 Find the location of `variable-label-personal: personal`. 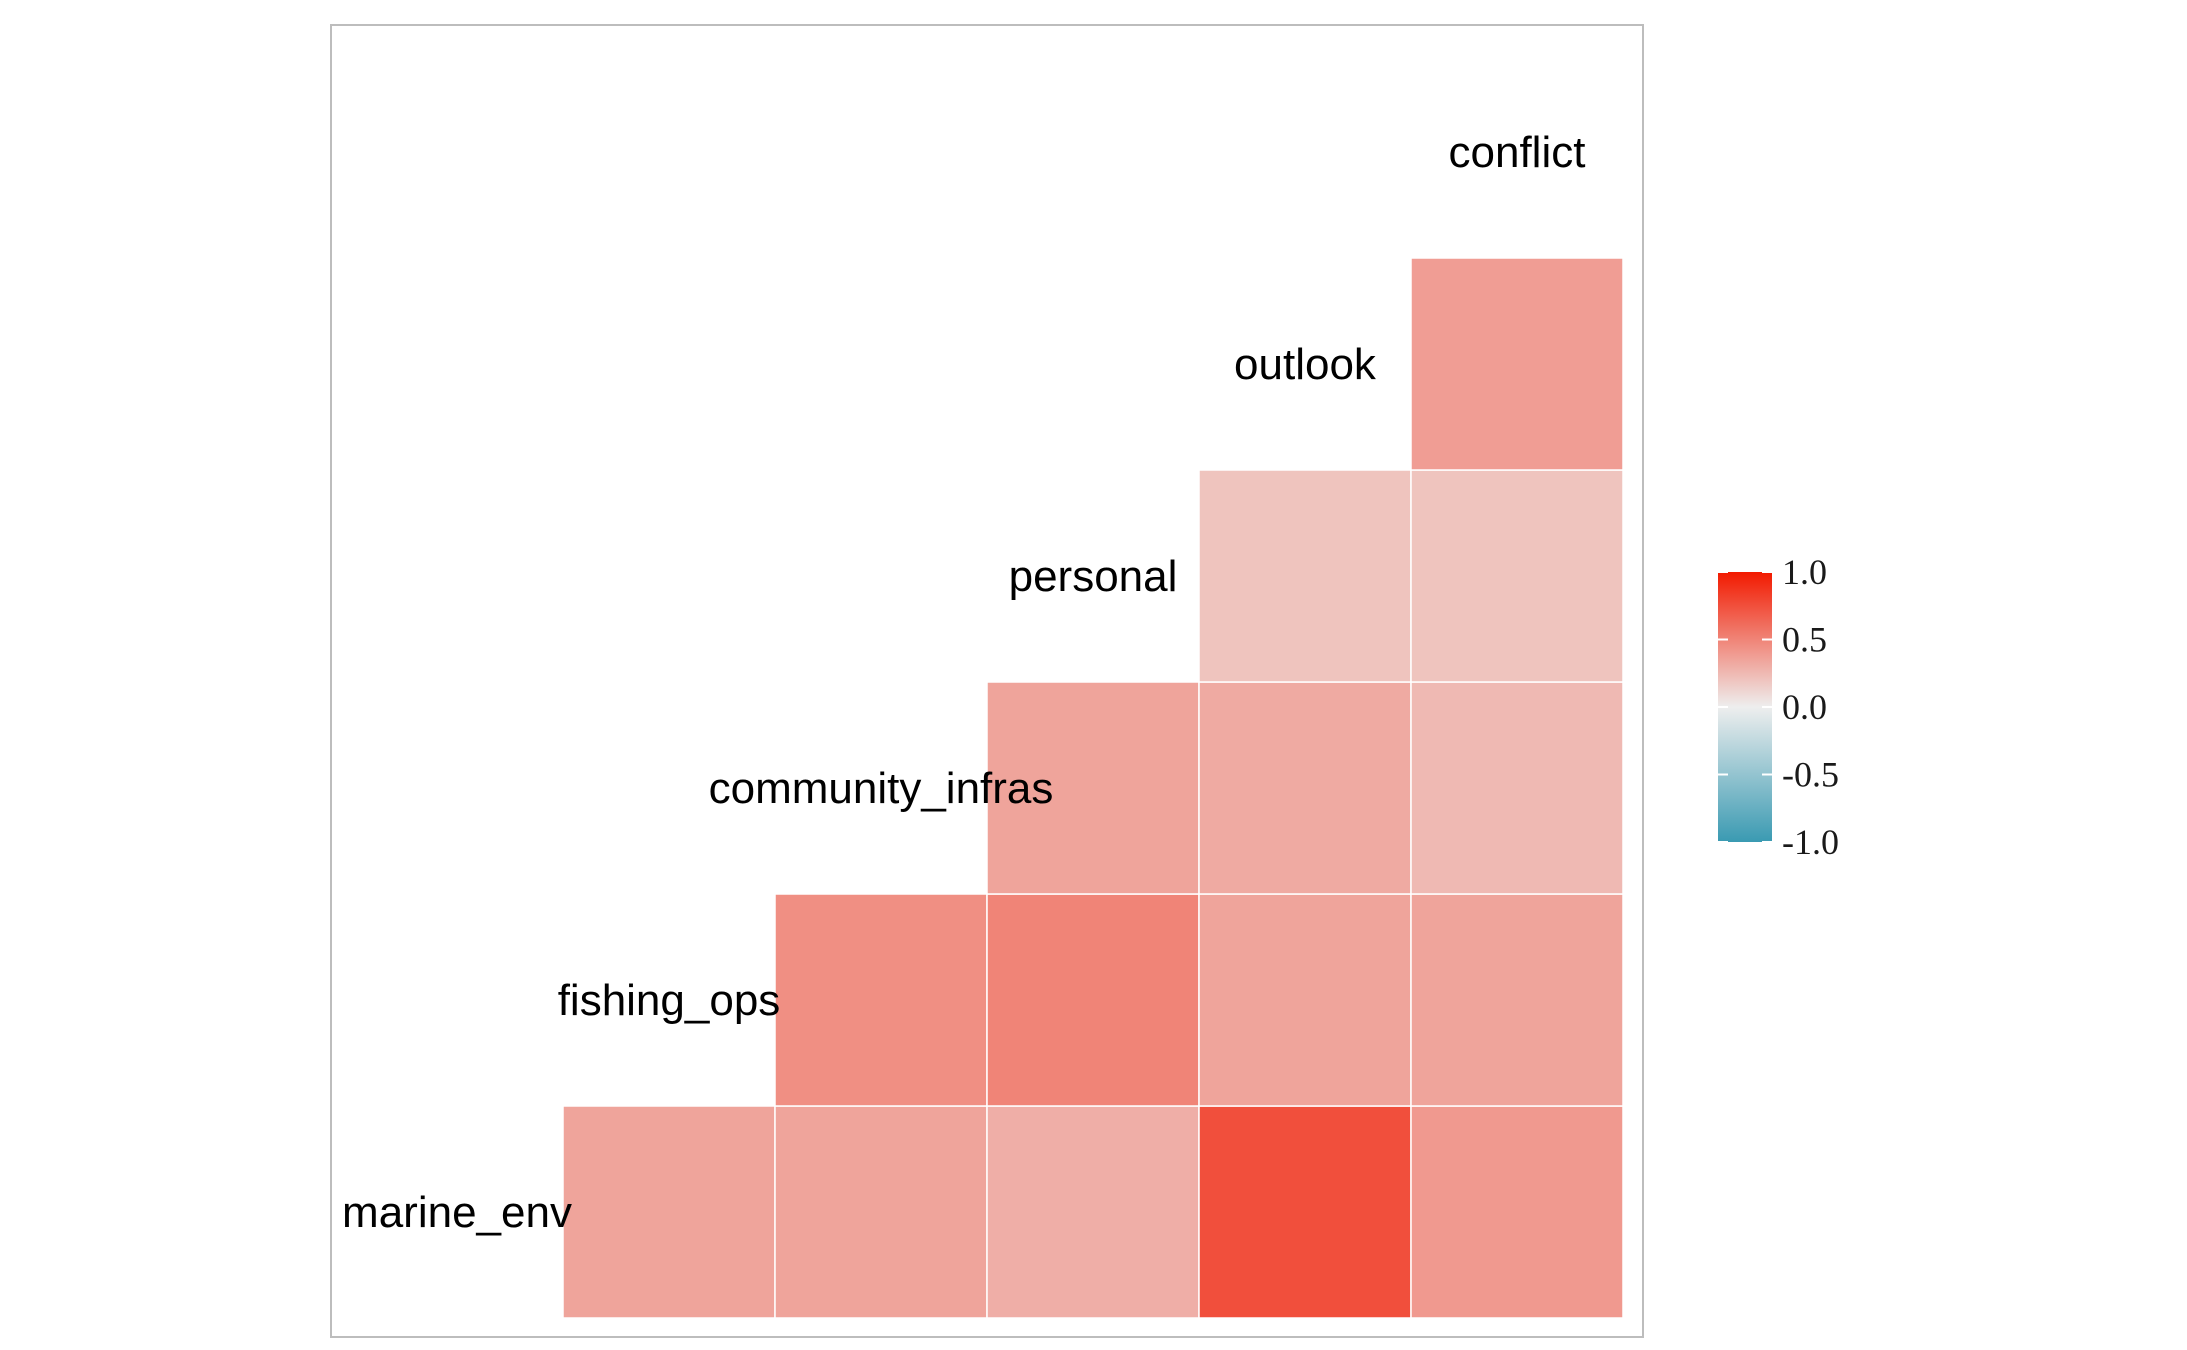

variable-label-personal: personal is located at coordinates (1093, 576).